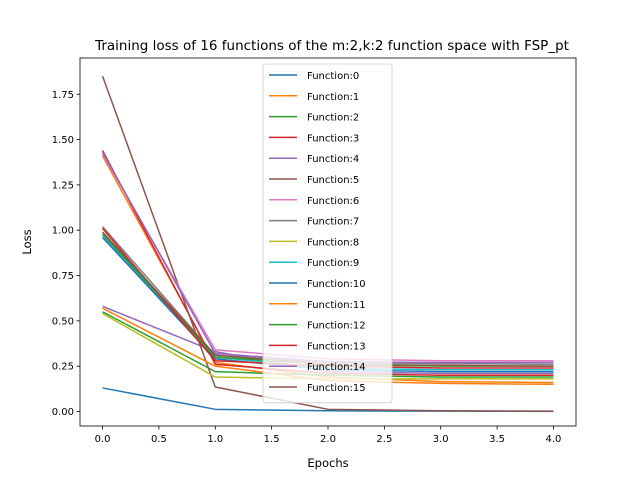 This screenshot has width=640, height=480. Describe the element at coordinates (328, 439) in the screenshot. I see `x-tick-label: 2.0` at that location.